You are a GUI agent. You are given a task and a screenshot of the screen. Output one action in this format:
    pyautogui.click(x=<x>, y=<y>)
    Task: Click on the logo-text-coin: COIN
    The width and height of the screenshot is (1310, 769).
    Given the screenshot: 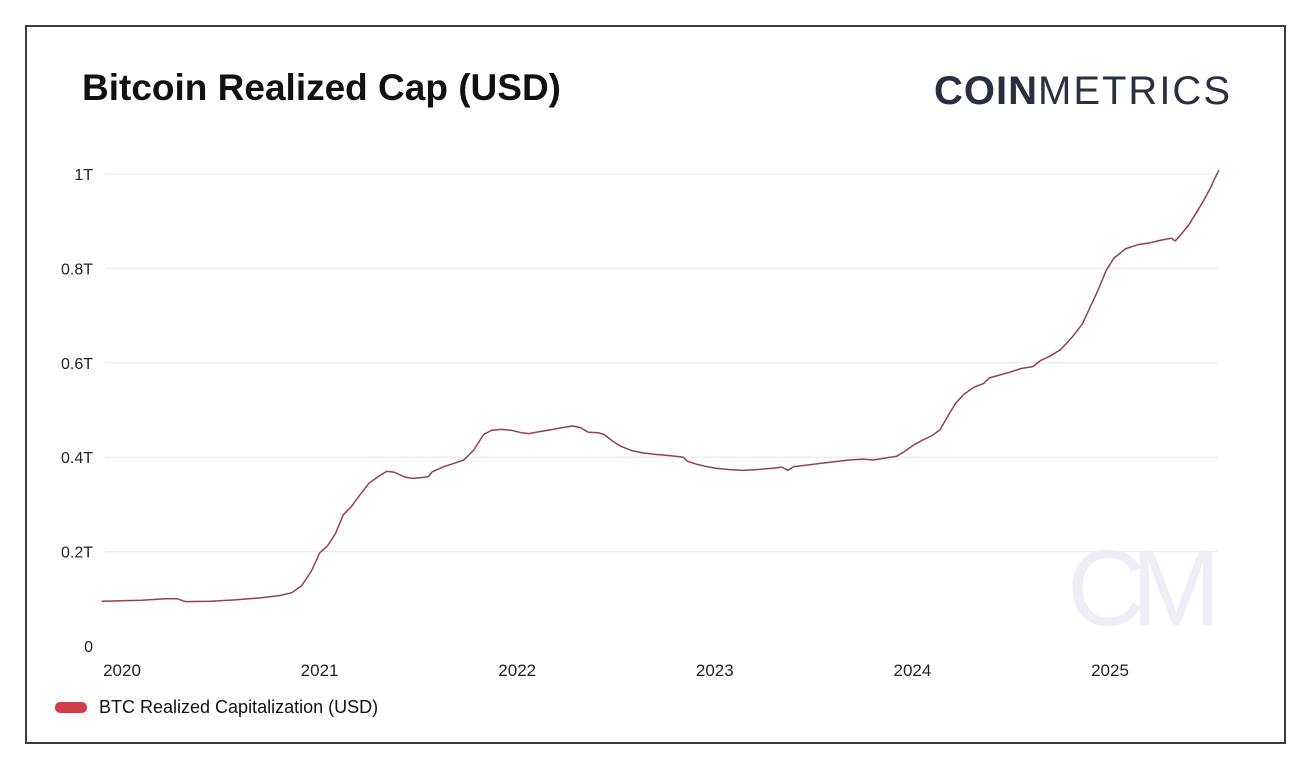 What is the action you would take?
    pyautogui.click(x=986, y=91)
    